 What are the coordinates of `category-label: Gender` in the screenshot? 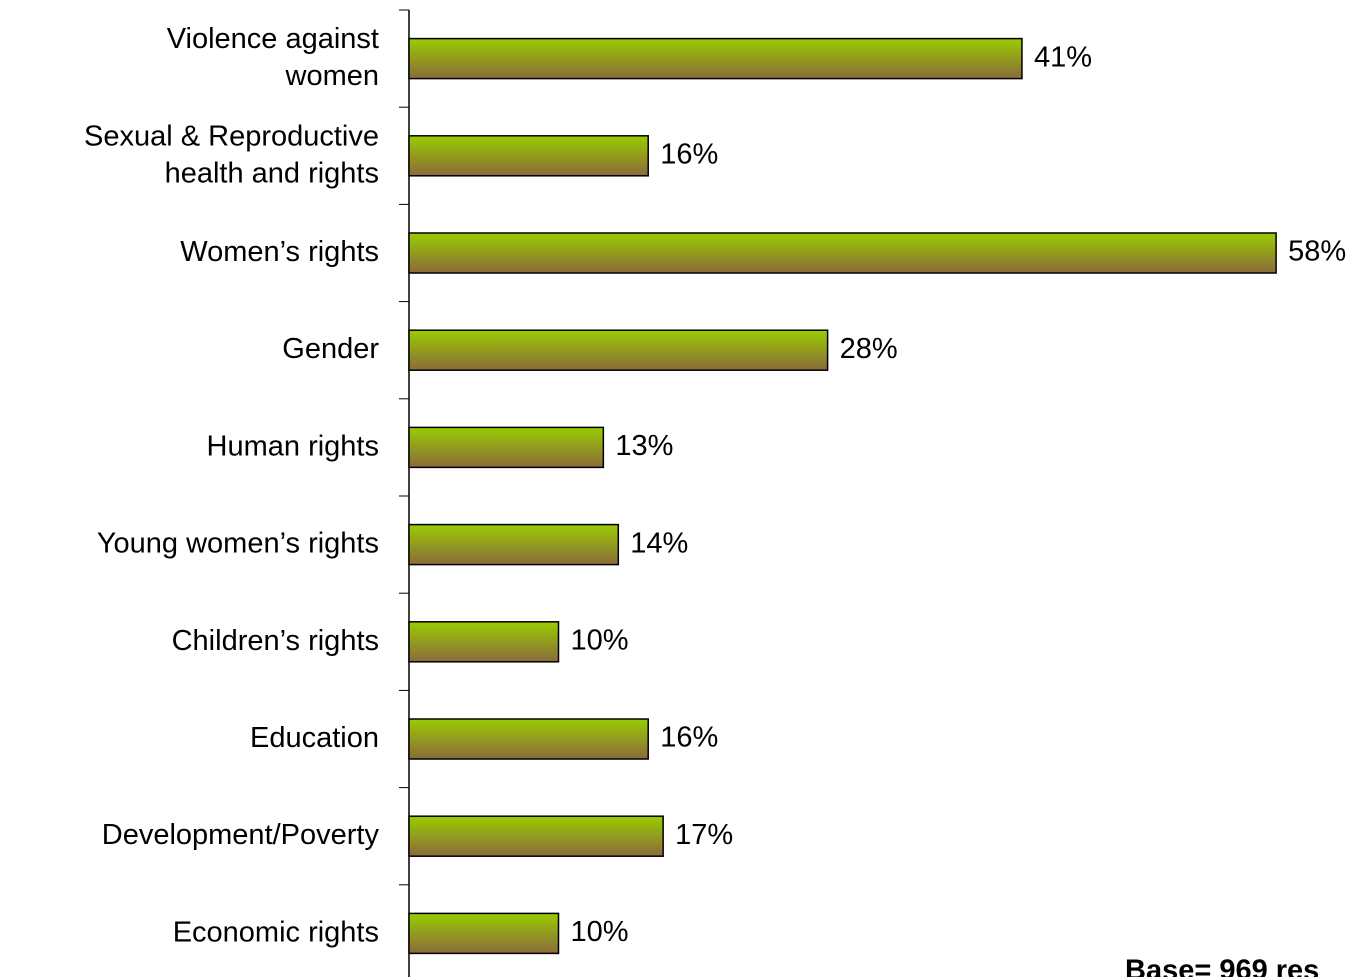 It's located at (330, 349).